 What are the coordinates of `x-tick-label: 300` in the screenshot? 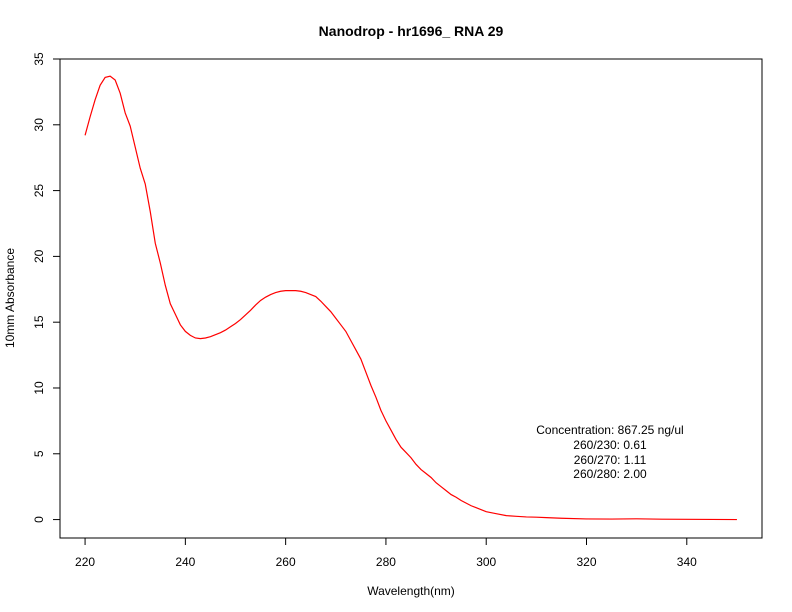 It's located at (486, 562).